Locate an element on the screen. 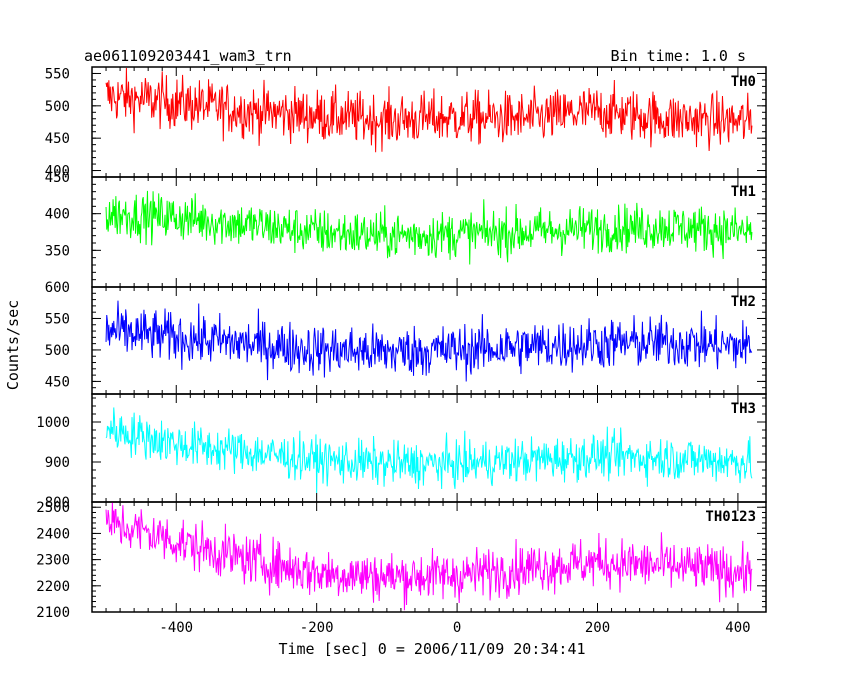 The width and height of the screenshot is (850, 680). x-axis-title: Time [sec] 0 = 2006/11/09 20:34:41 is located at coordinates (431, 649).